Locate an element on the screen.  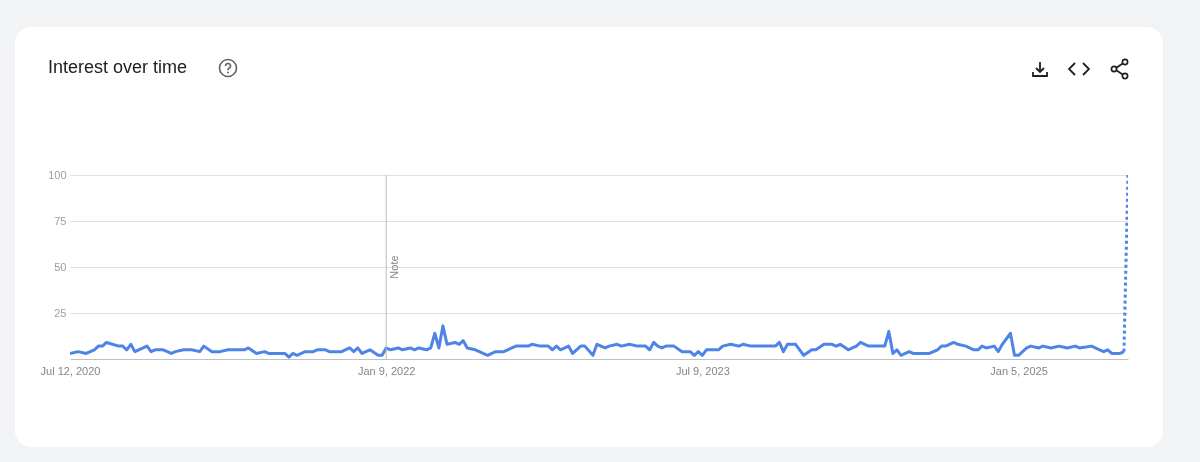
x-tick-label: Jul 12, 2020 is located at coordinates (70, 370).